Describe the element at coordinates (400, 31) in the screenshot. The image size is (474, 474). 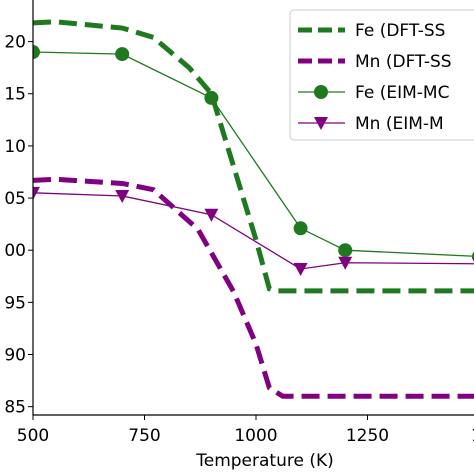
I see `legend-label: Fe (DFT-SS` at that location.